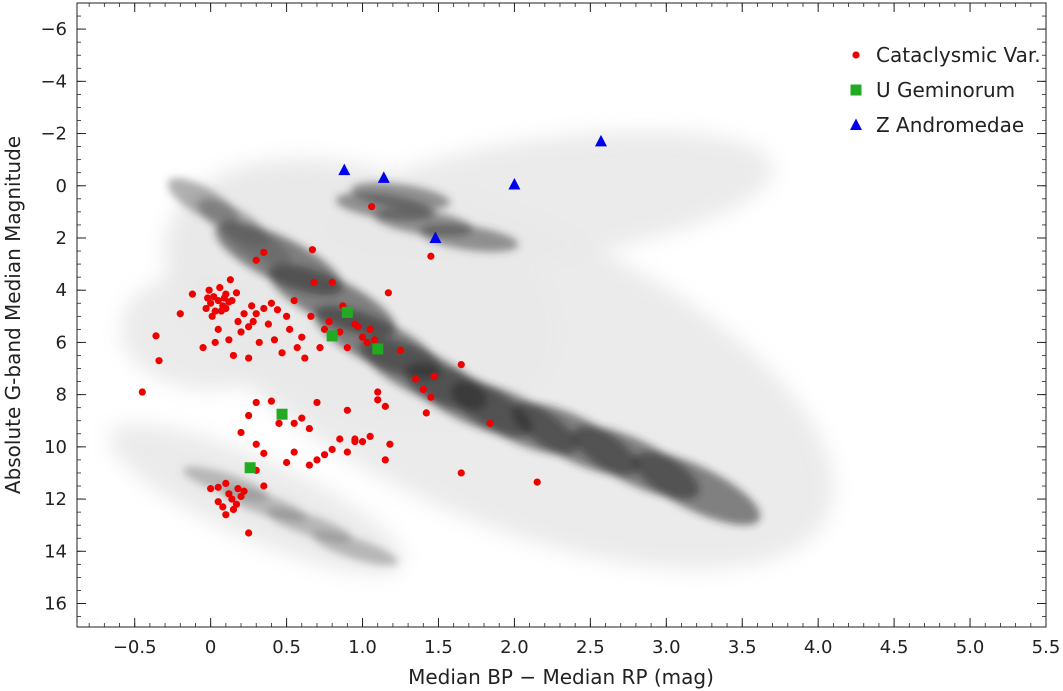 Image resolution: width=1063 pixels, height=691 pixels. Describe the element at coordinates (135, 647) in the screenshot. I see `x-tick-label: −0.5` at that location.